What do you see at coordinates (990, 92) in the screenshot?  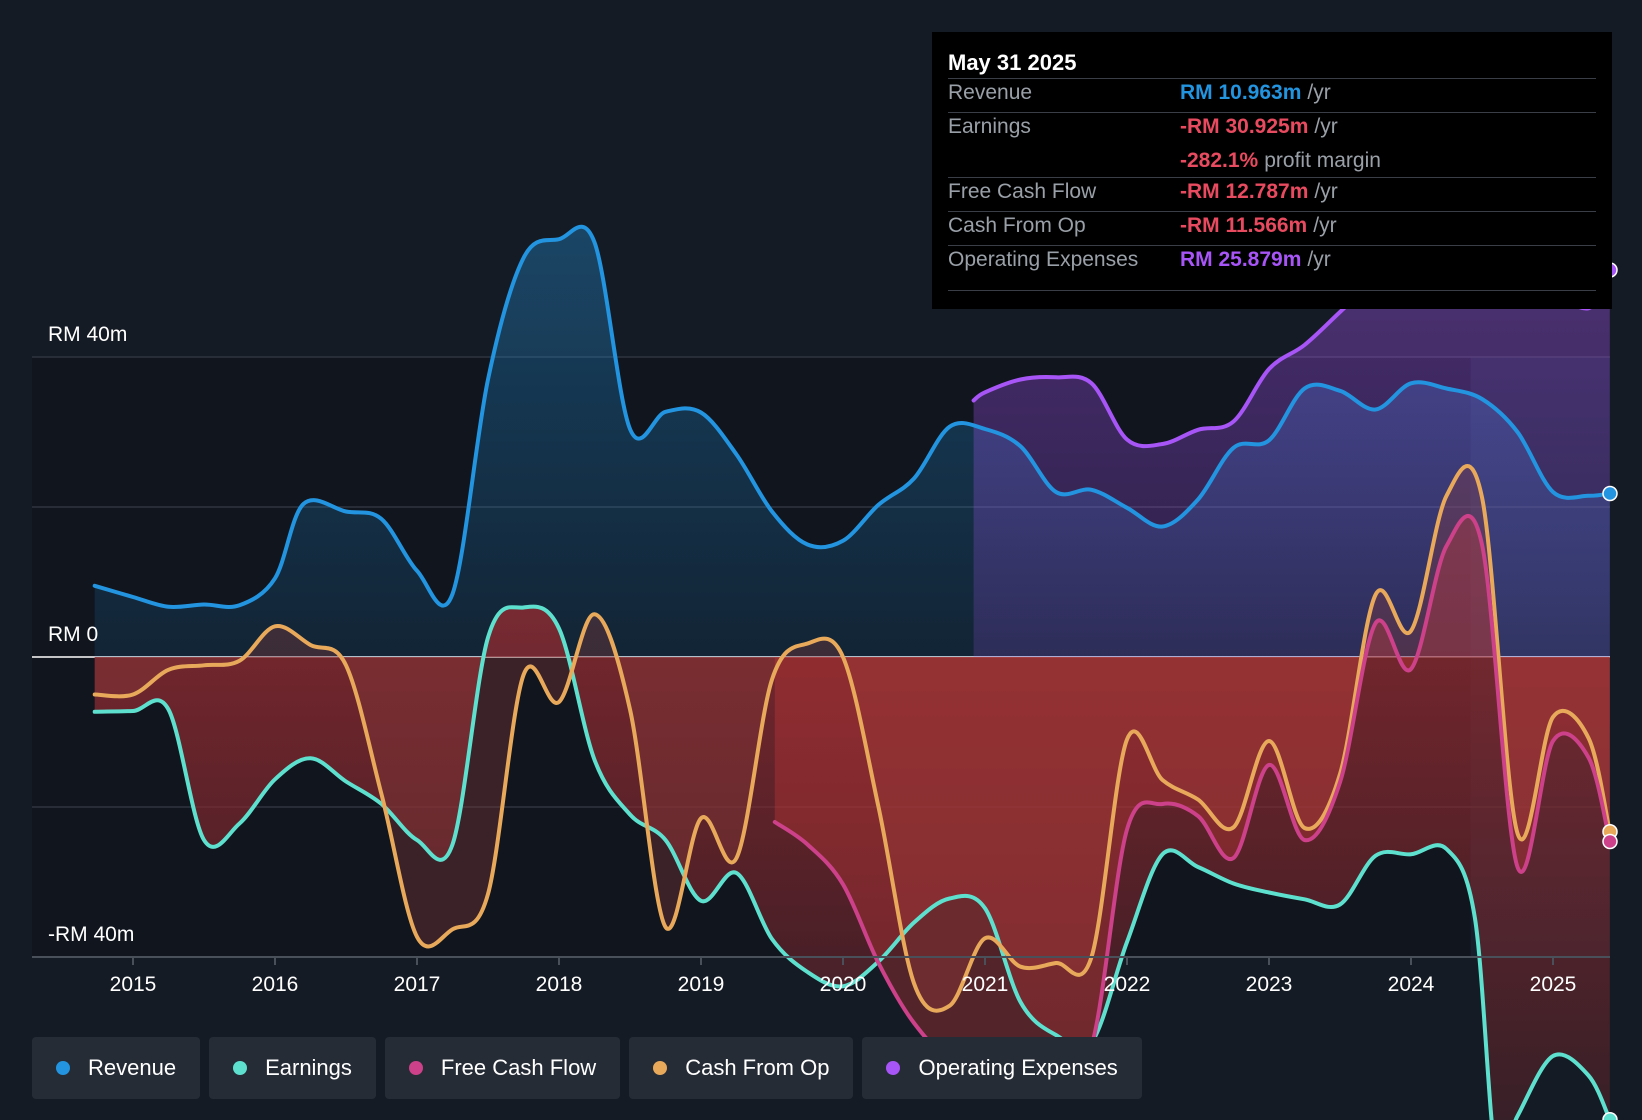 I see `tooltip-label: Revenue` at bounding box center [990, 92].